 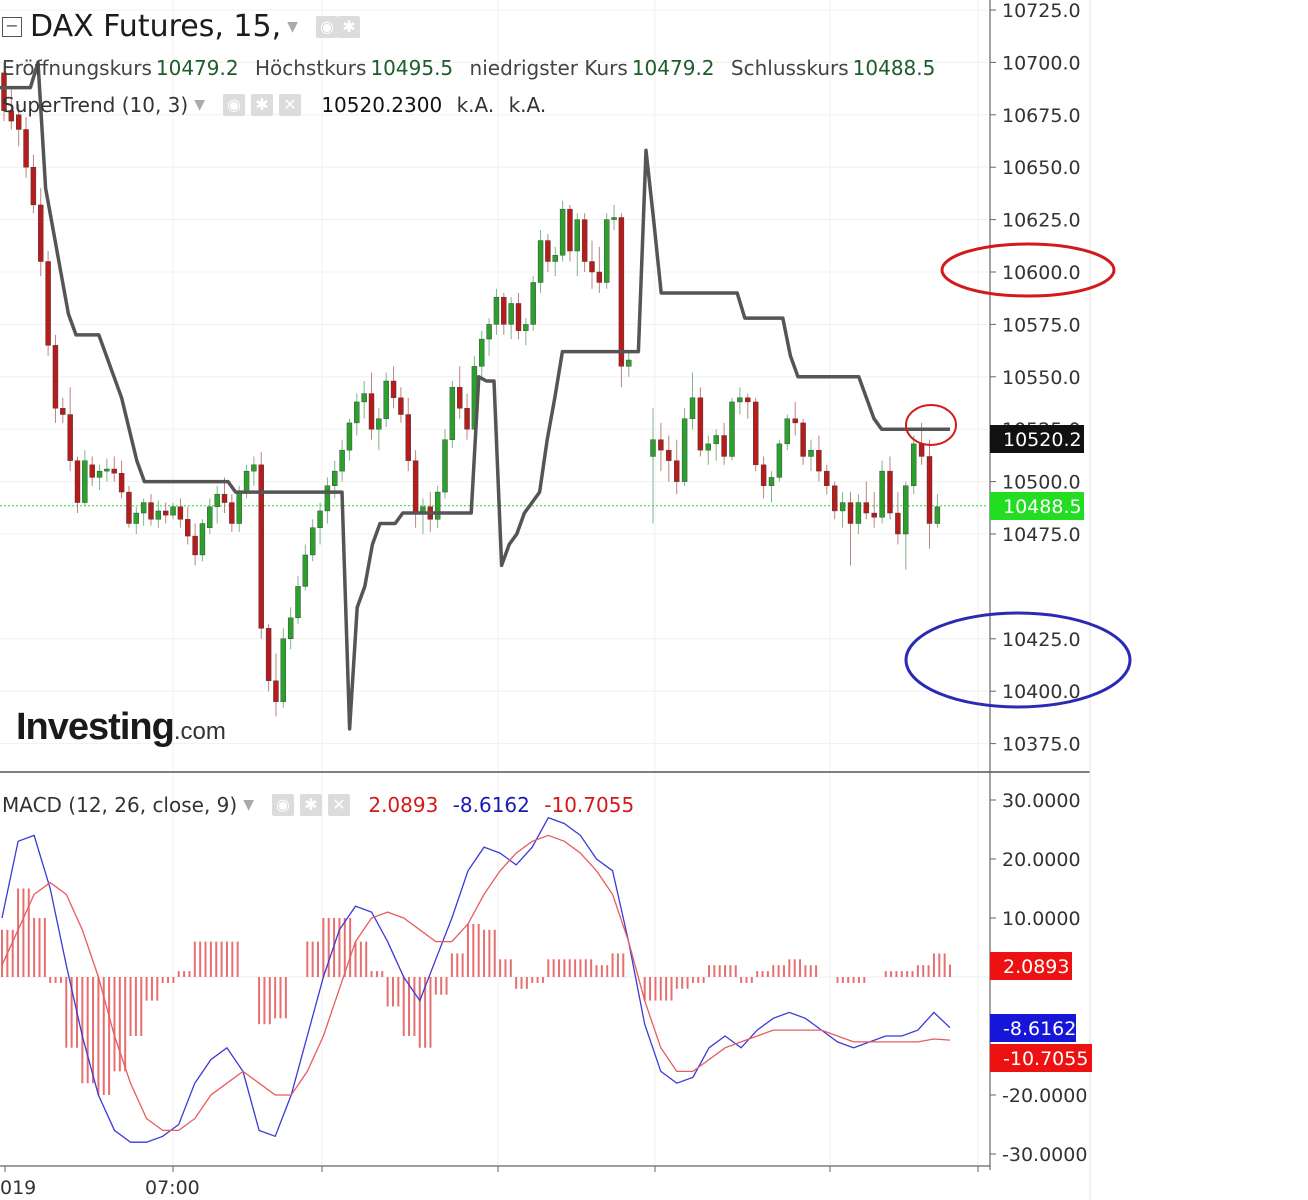 I want to click on close-badge: 10488.5, so click(x=1042, y=507).